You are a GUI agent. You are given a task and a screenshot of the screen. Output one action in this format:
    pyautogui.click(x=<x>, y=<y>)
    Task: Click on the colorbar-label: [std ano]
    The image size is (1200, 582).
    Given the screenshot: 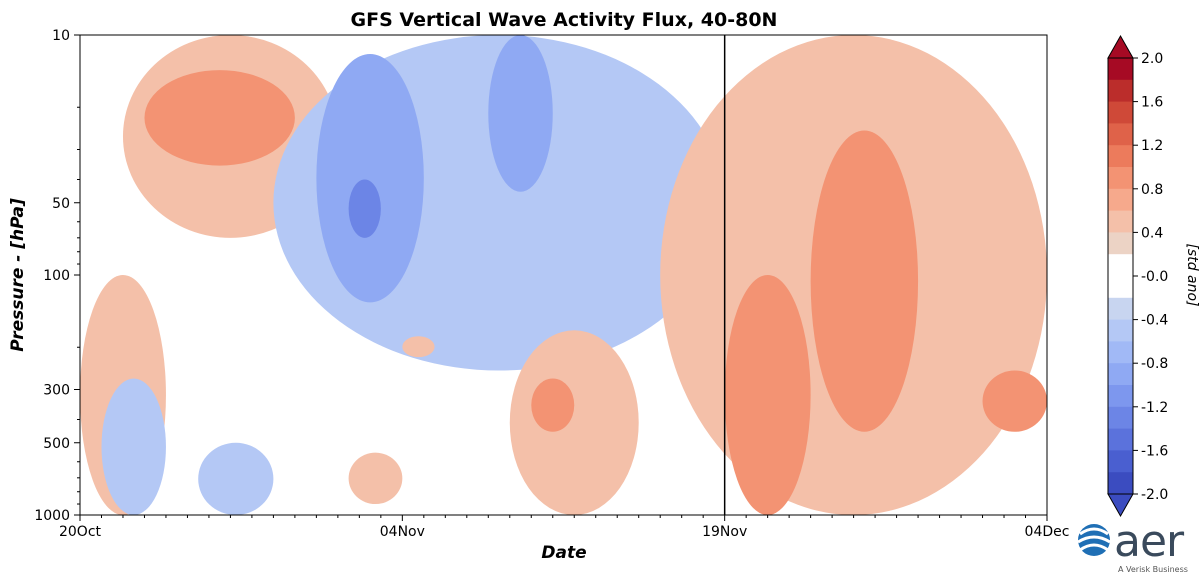 What is the action you would take?
    pyautogui.click(x=1192, y=274)
    